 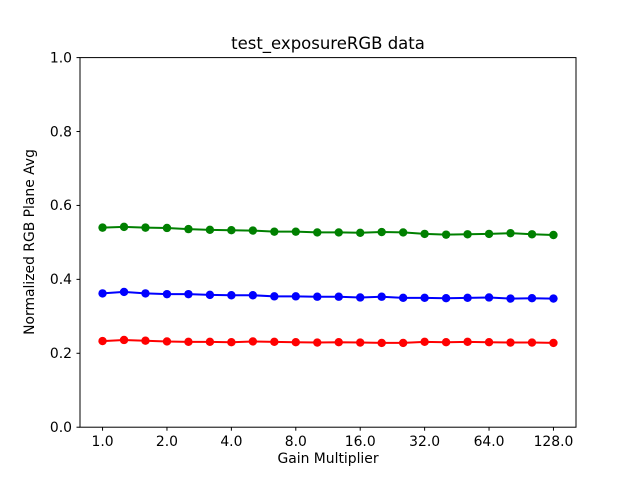 What do you see at coordinates (61, 58) in the screenshot?
I see `y-tick-label: 1.0` at bounding box center [61, 58].